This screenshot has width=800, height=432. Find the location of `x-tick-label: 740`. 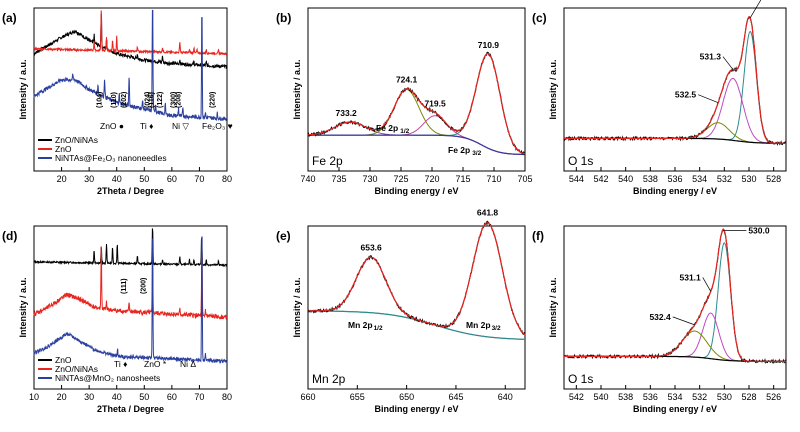

x-tick-label: 740 is located at coordinates (307, 179).